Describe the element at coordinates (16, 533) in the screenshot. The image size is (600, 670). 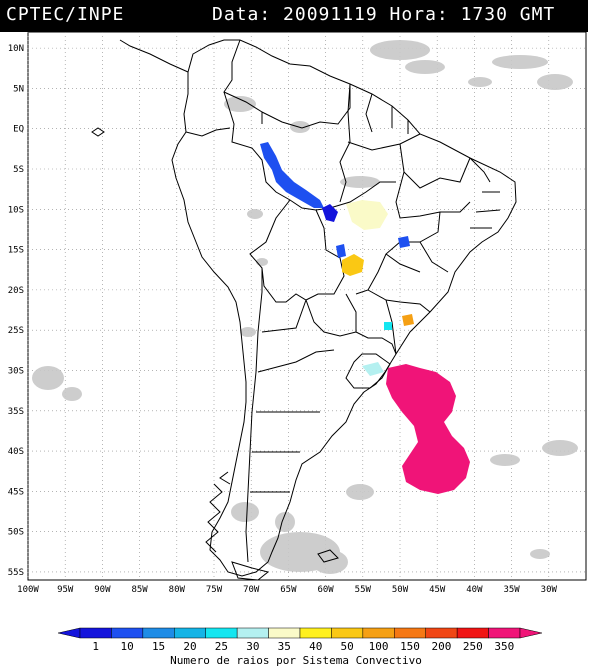
I see `lat-tick-label: 50S` at that location.